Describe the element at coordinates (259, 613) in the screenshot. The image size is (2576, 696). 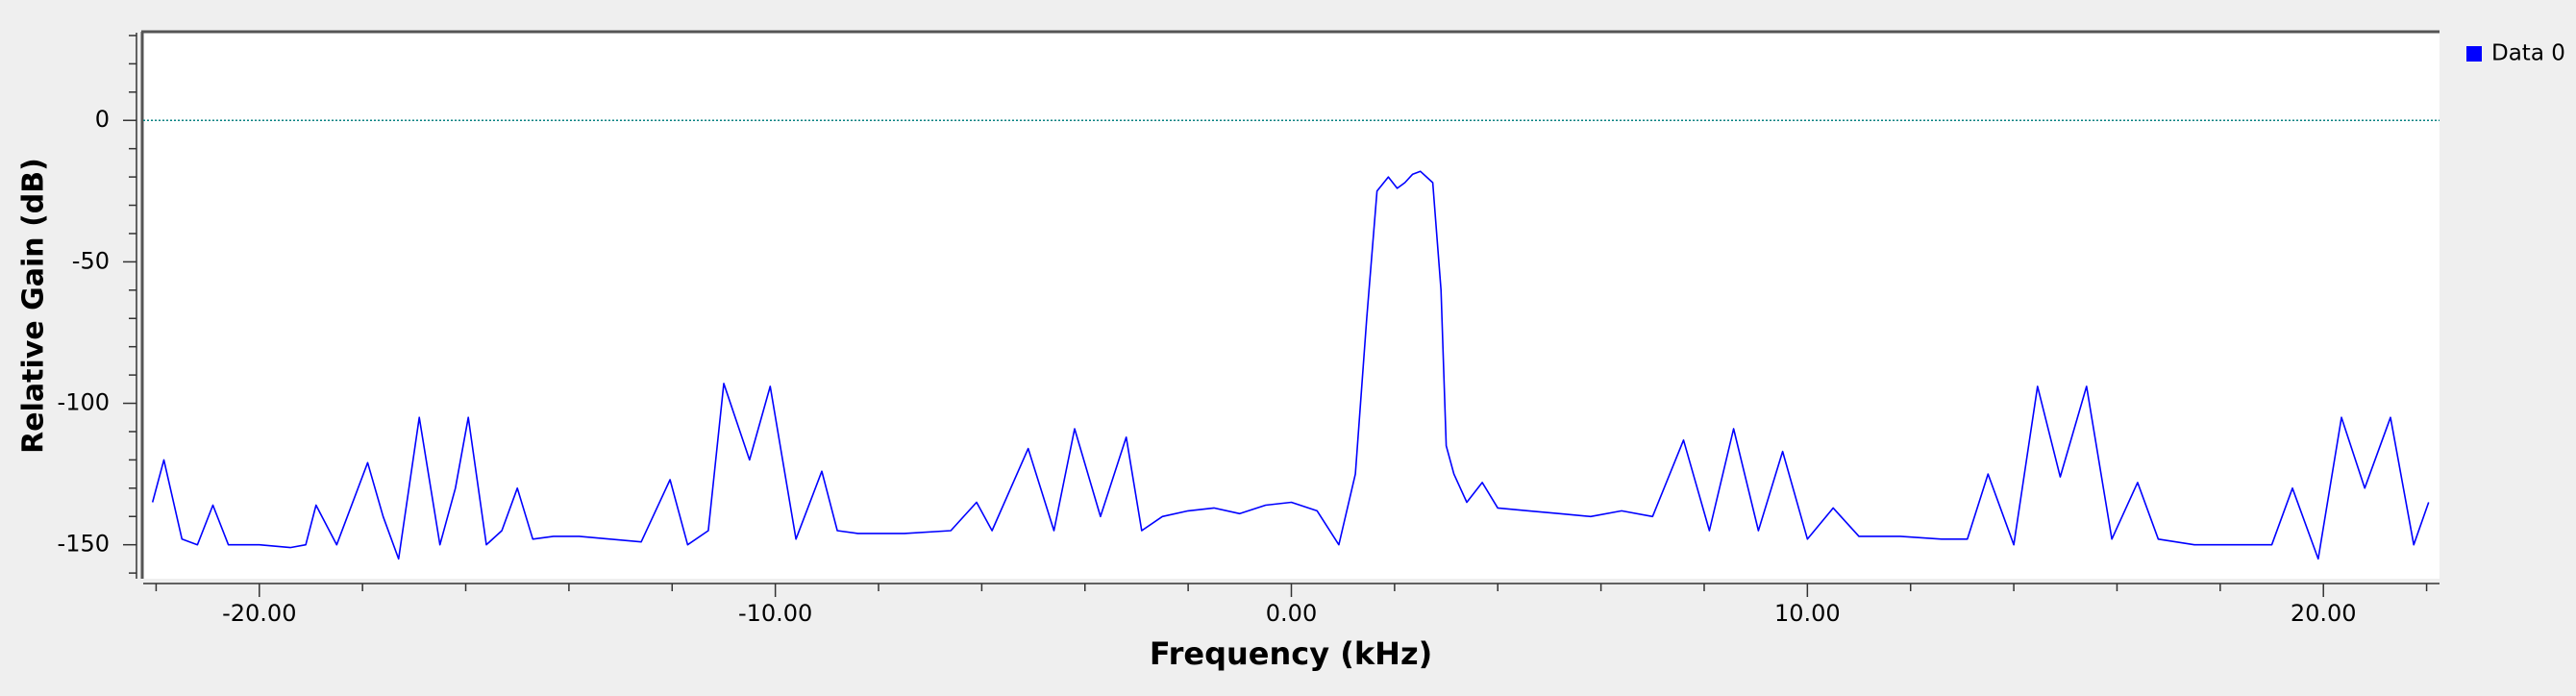
I see `x-tick-label: -20.00` at that location.